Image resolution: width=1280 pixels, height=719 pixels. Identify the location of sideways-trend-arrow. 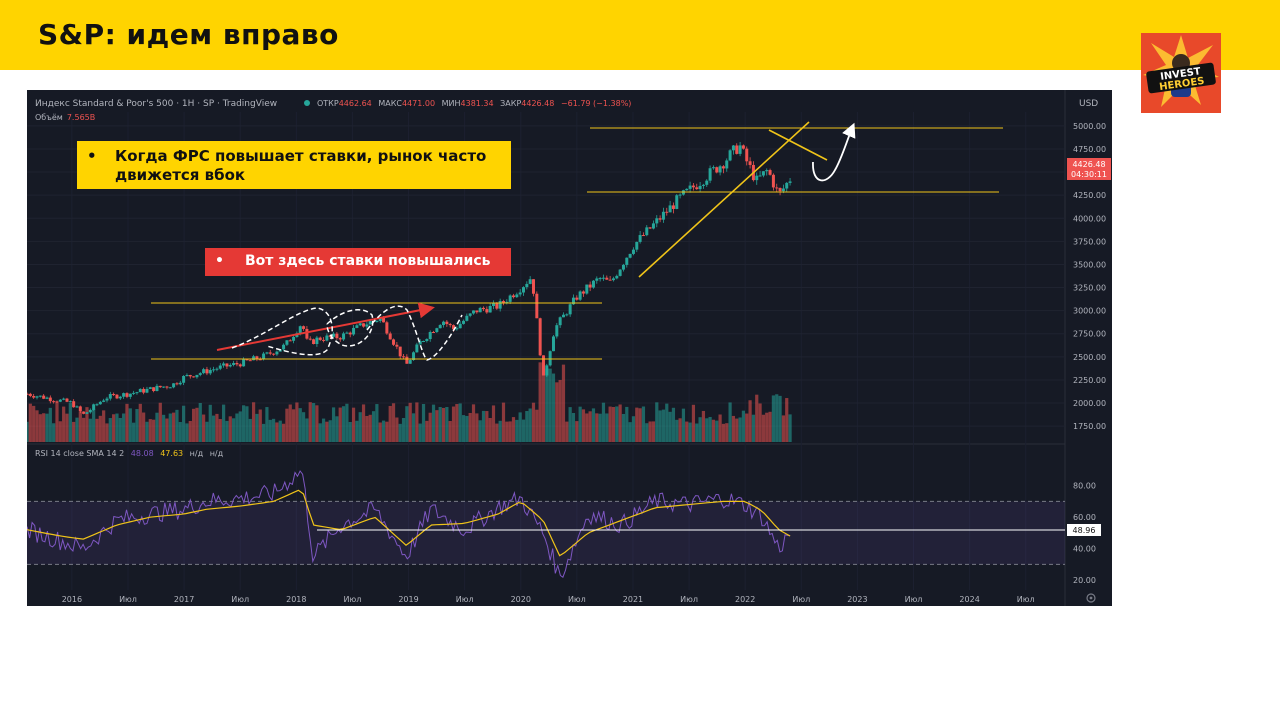
(325, 326).